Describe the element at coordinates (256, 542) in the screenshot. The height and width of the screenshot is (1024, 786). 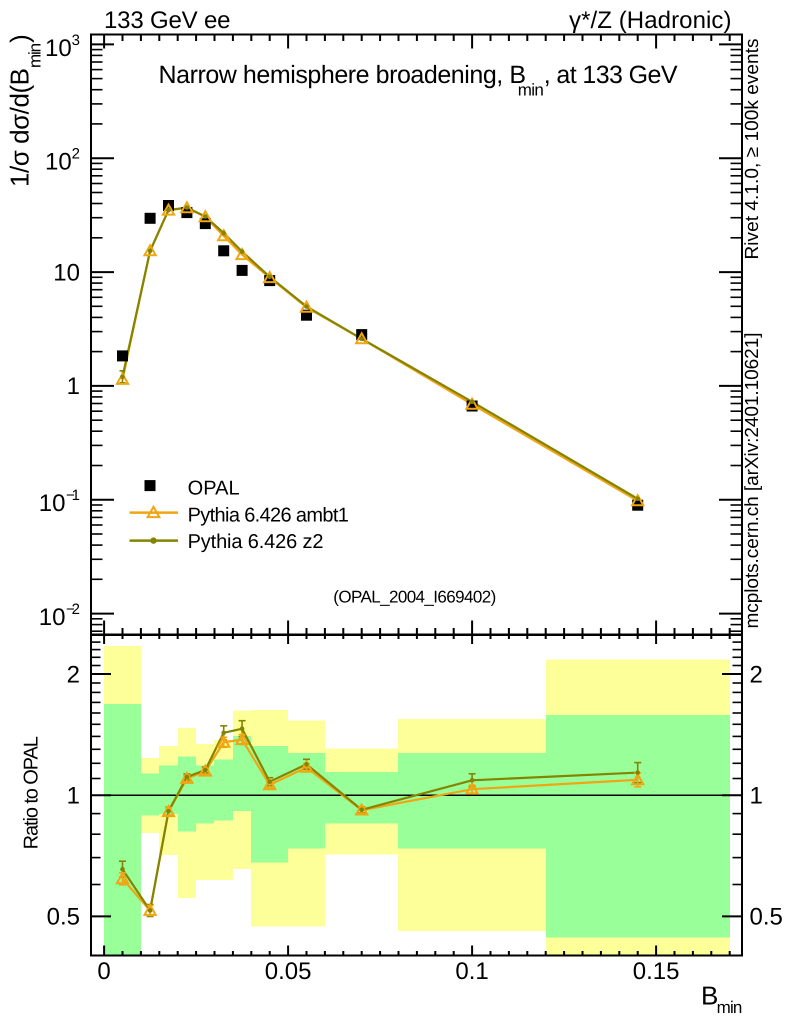
I see `svg-text: Pythia 6.426 z2` at that location.